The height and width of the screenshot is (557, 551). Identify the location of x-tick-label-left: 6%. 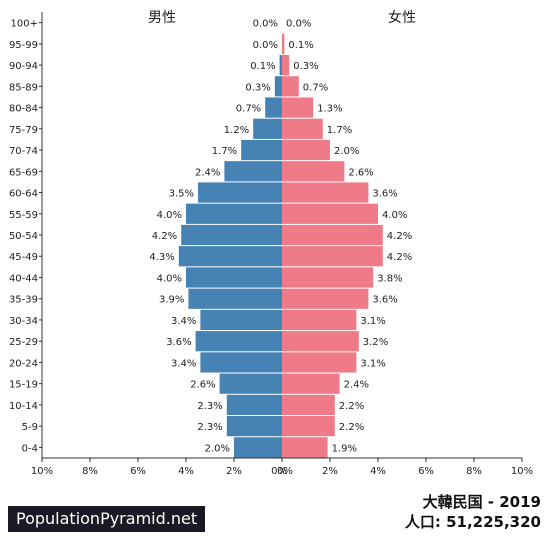
(138, 471).